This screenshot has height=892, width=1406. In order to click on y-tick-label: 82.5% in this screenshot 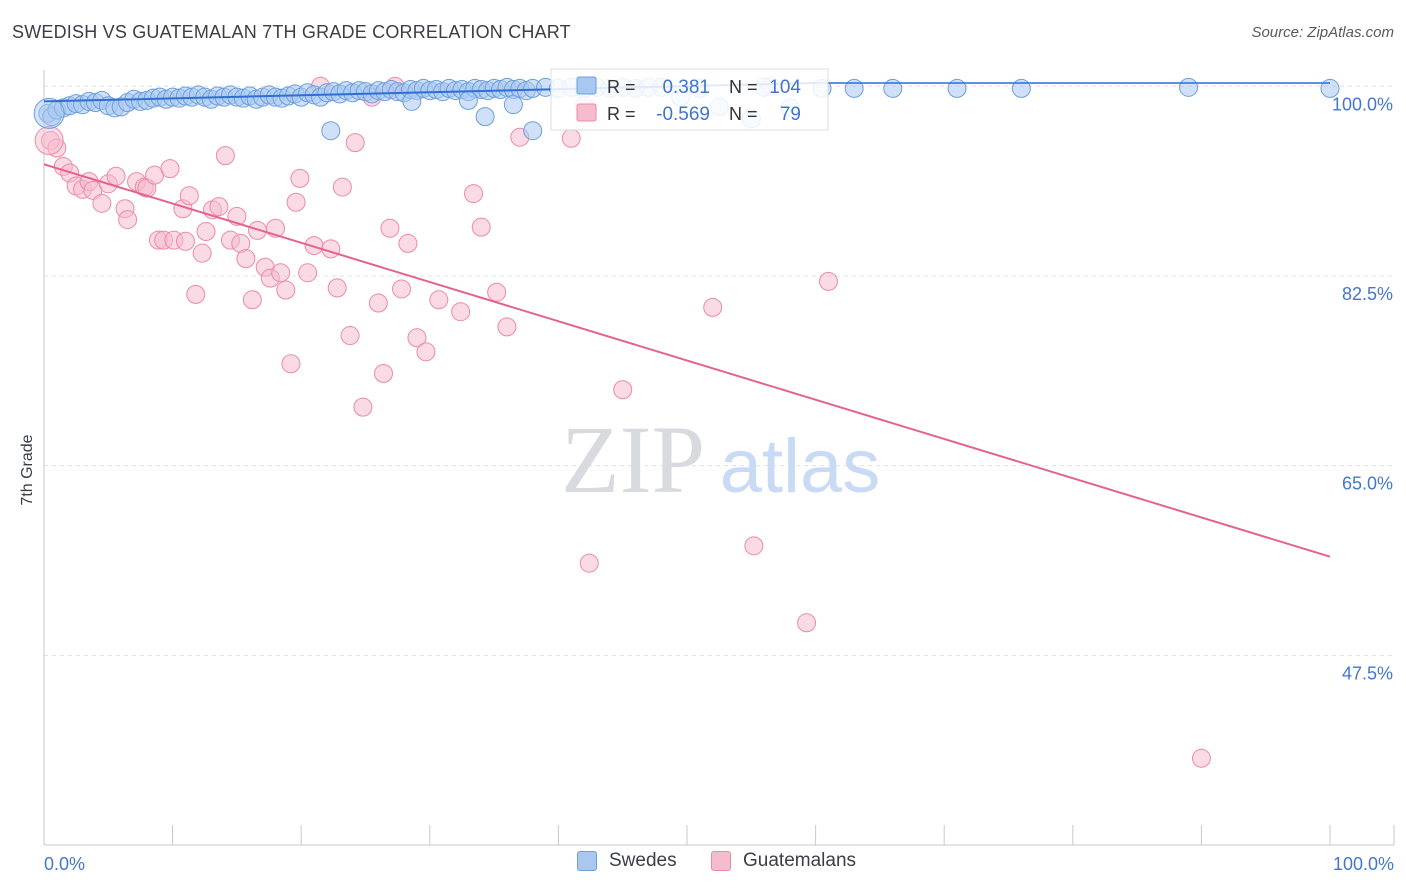, I will do `click(1367, 294)`.